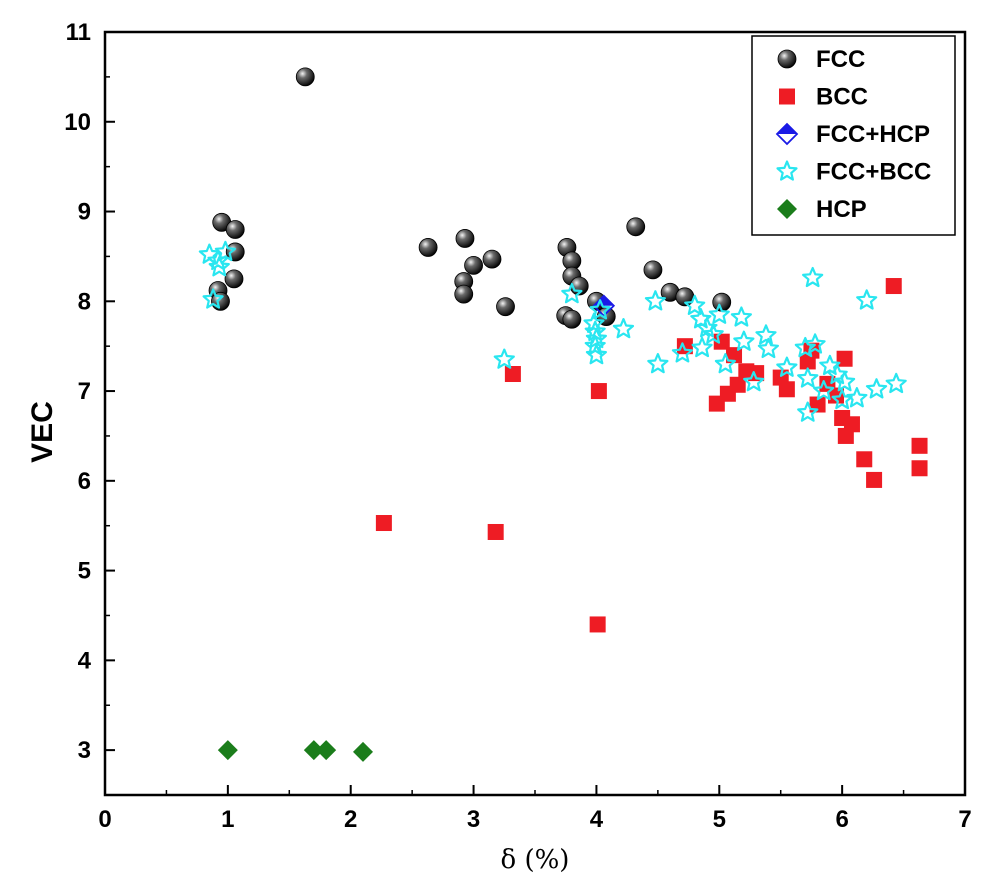 This screenshot has height=893, width=985. Describe the element at coordinates (473, 819) in the screenshot. I see `x-tick-label: 3` at that location.